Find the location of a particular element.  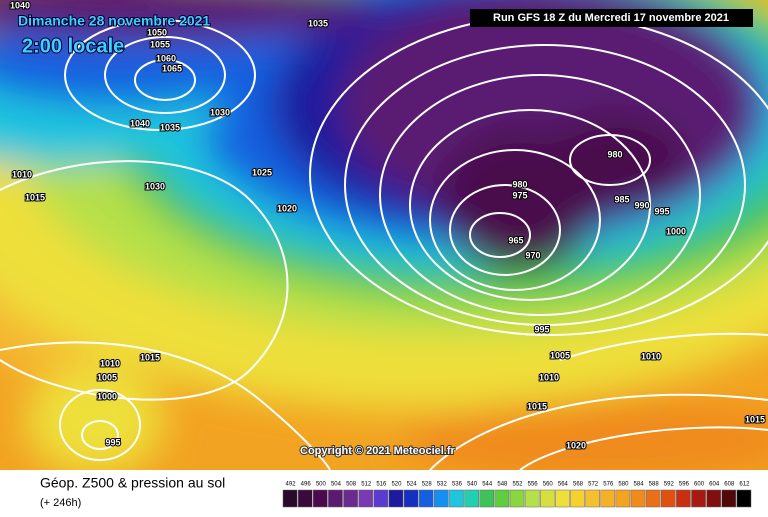

legend-label: 608 is located at coordinates (729, 485).